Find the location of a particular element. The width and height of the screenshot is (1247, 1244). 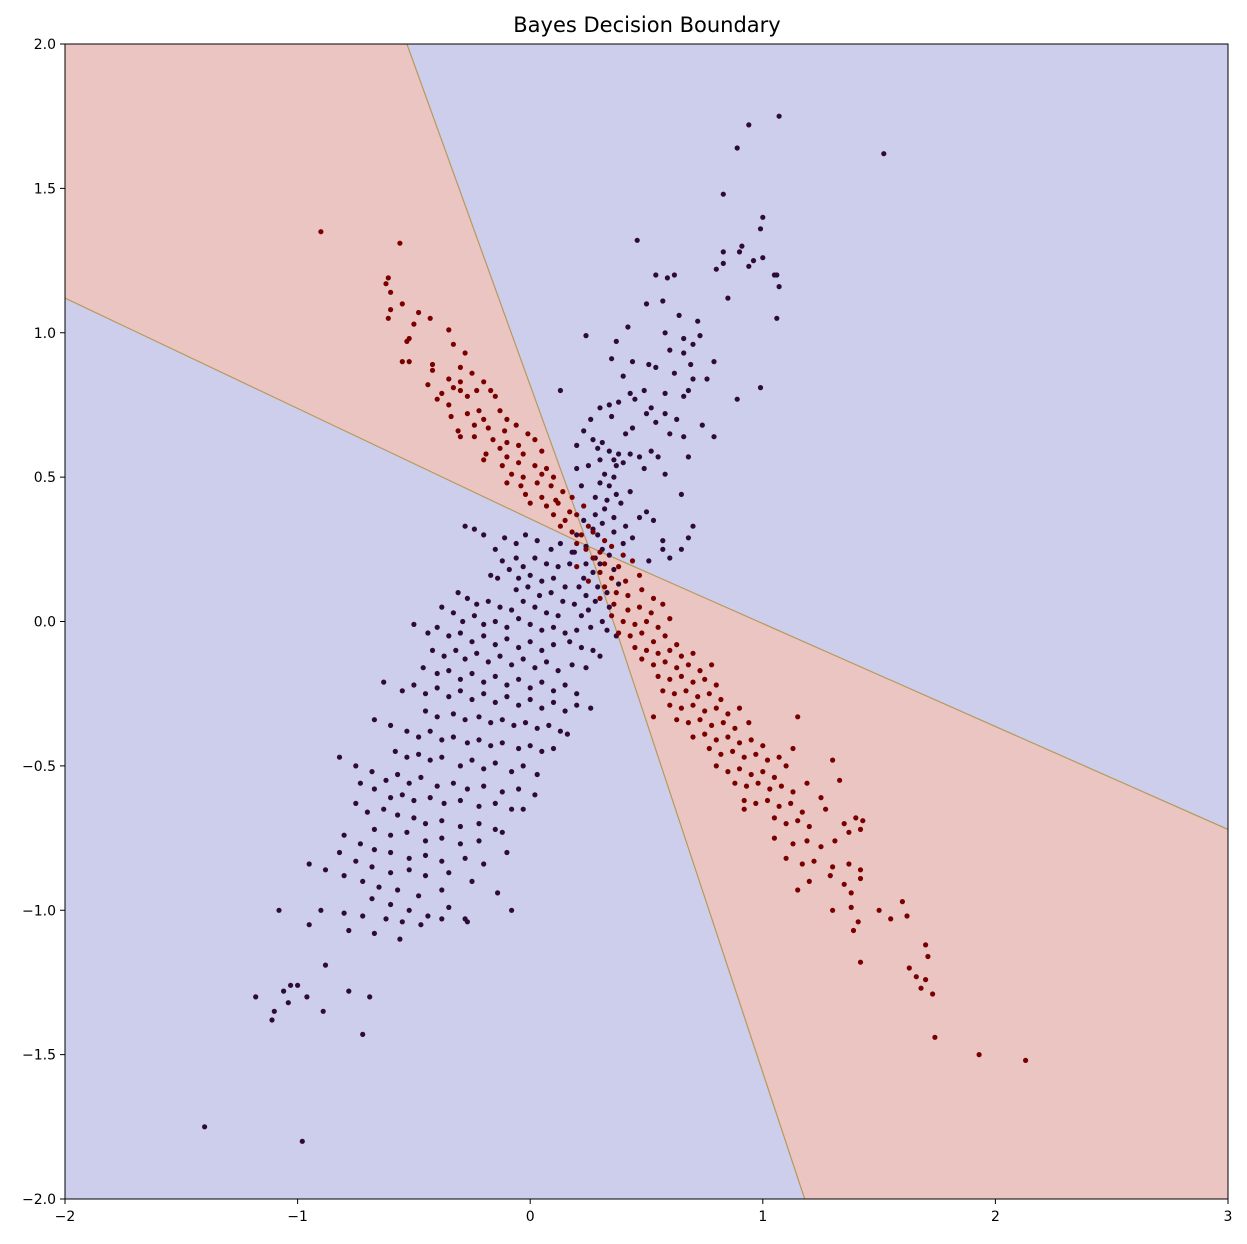

x-tick-label: 3 is located at coordinates (1228, 1217).